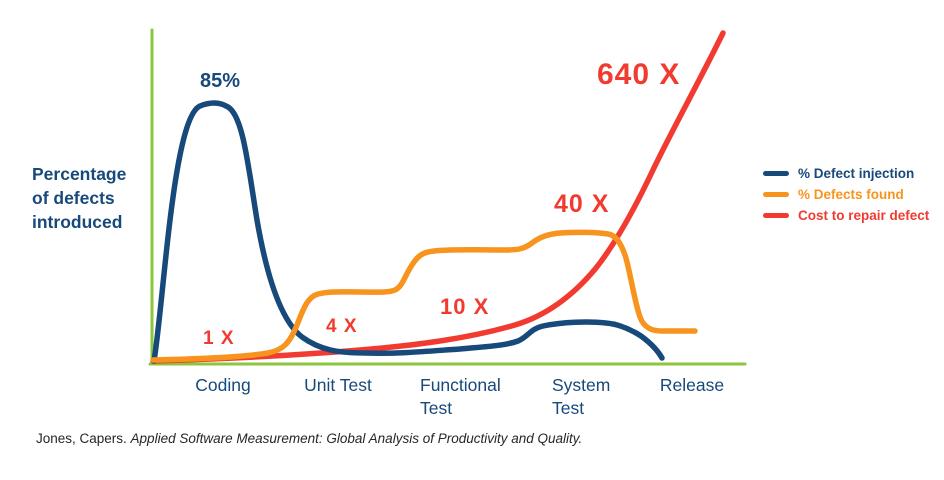  I want to click on legend-item-cost-to-repair: Cost to repair defect, so click(846, 215).